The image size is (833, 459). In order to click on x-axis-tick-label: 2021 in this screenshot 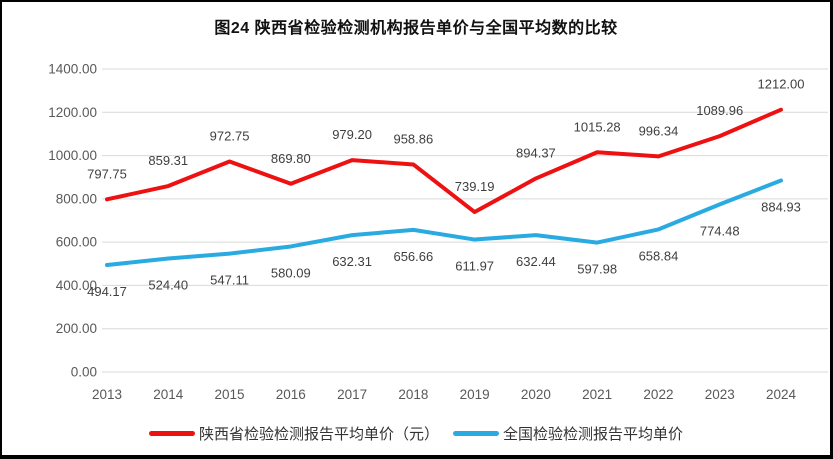, I will do `click(597, 394)`.